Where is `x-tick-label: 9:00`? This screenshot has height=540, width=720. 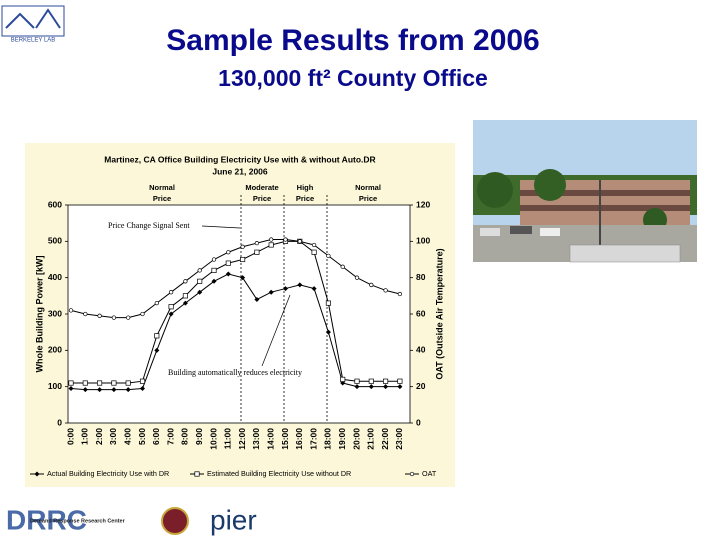 x-tick-label: 9:00 is located at coordinates (199, 436).